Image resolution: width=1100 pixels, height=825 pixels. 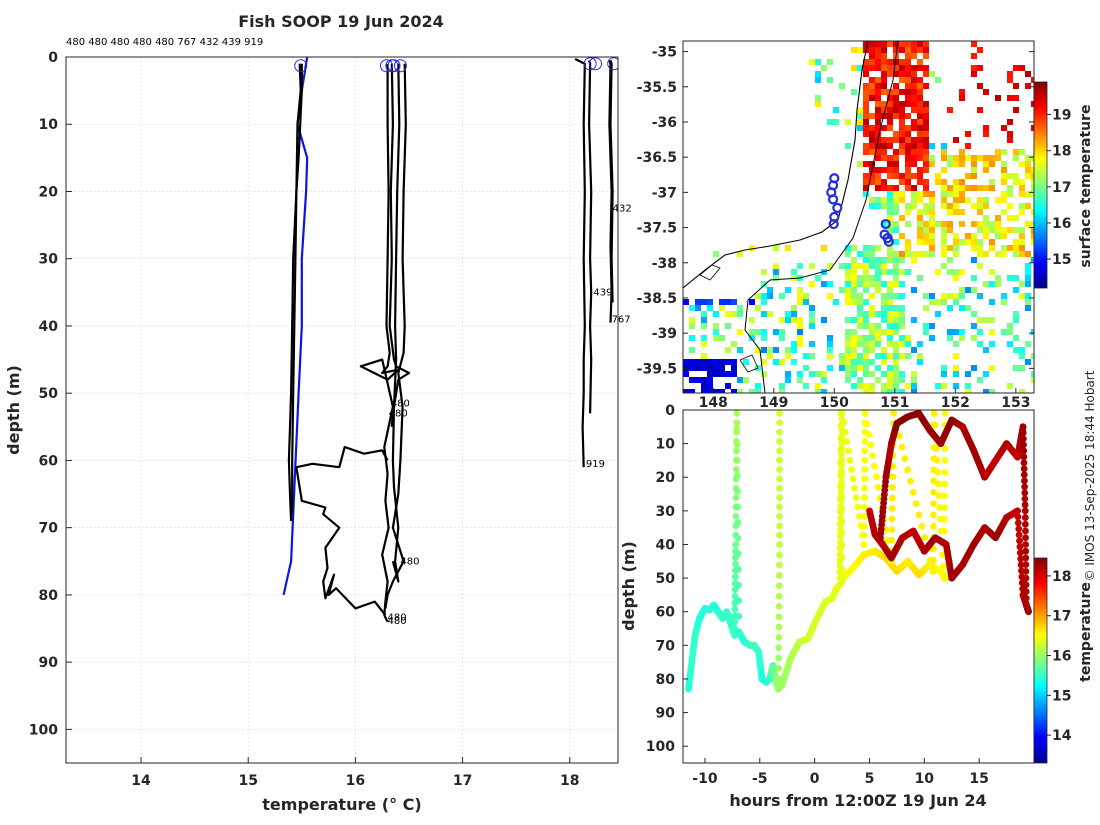 What do you see at coordinates (141, 781) in the screenshot?
I see `x-tick-label: 14` at bounding box center [141, 781].